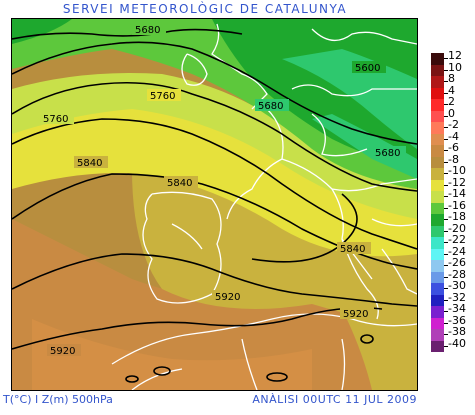  I want to click on legend-label: -2, so click(453, 124).